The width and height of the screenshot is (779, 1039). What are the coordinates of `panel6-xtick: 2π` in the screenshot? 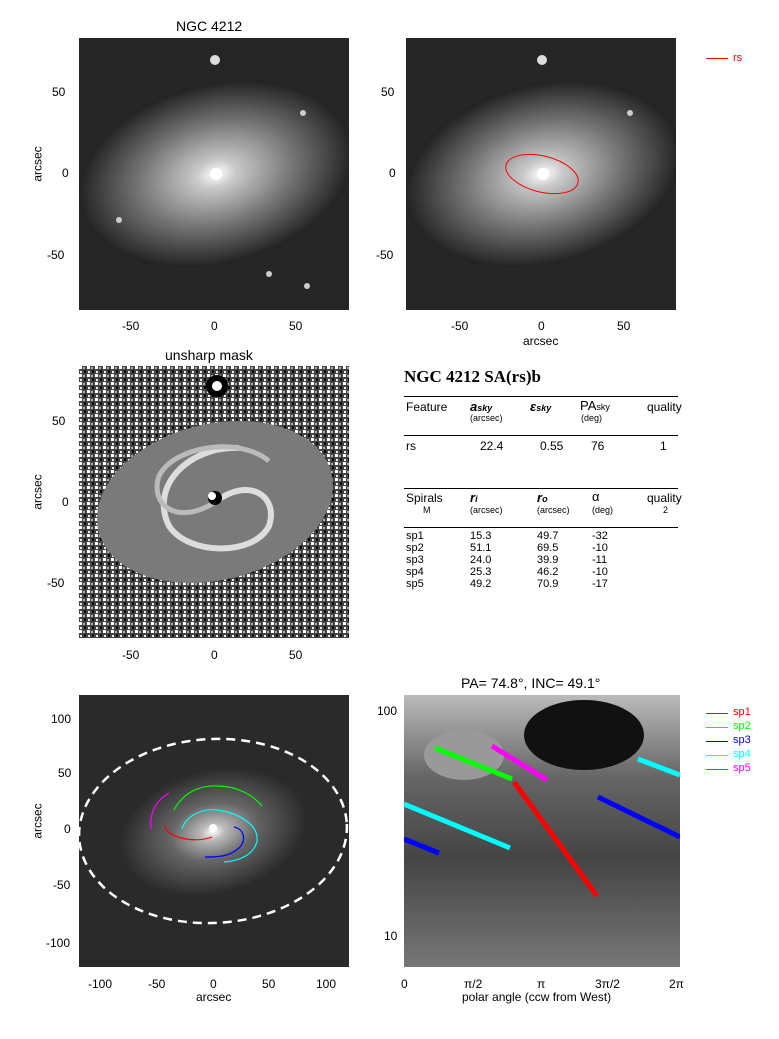 It's located at (676, 984).